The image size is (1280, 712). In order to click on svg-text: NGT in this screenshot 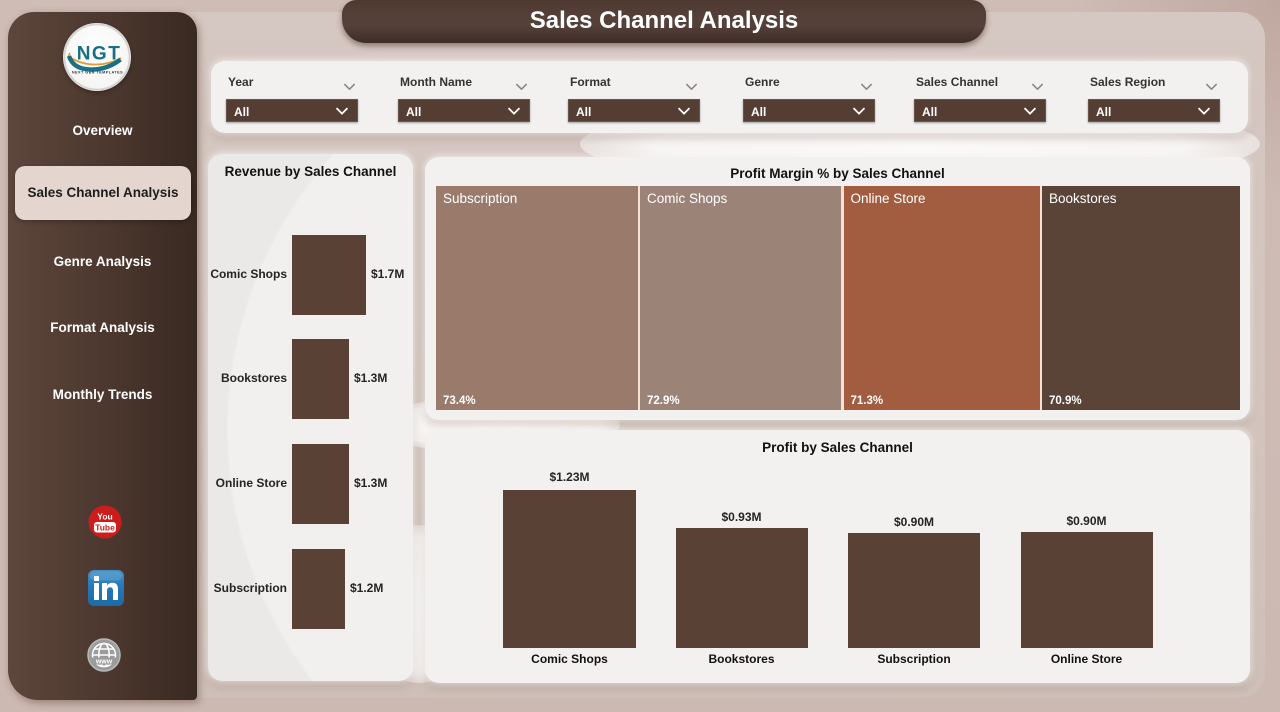, I will do `click(99, 54)`.